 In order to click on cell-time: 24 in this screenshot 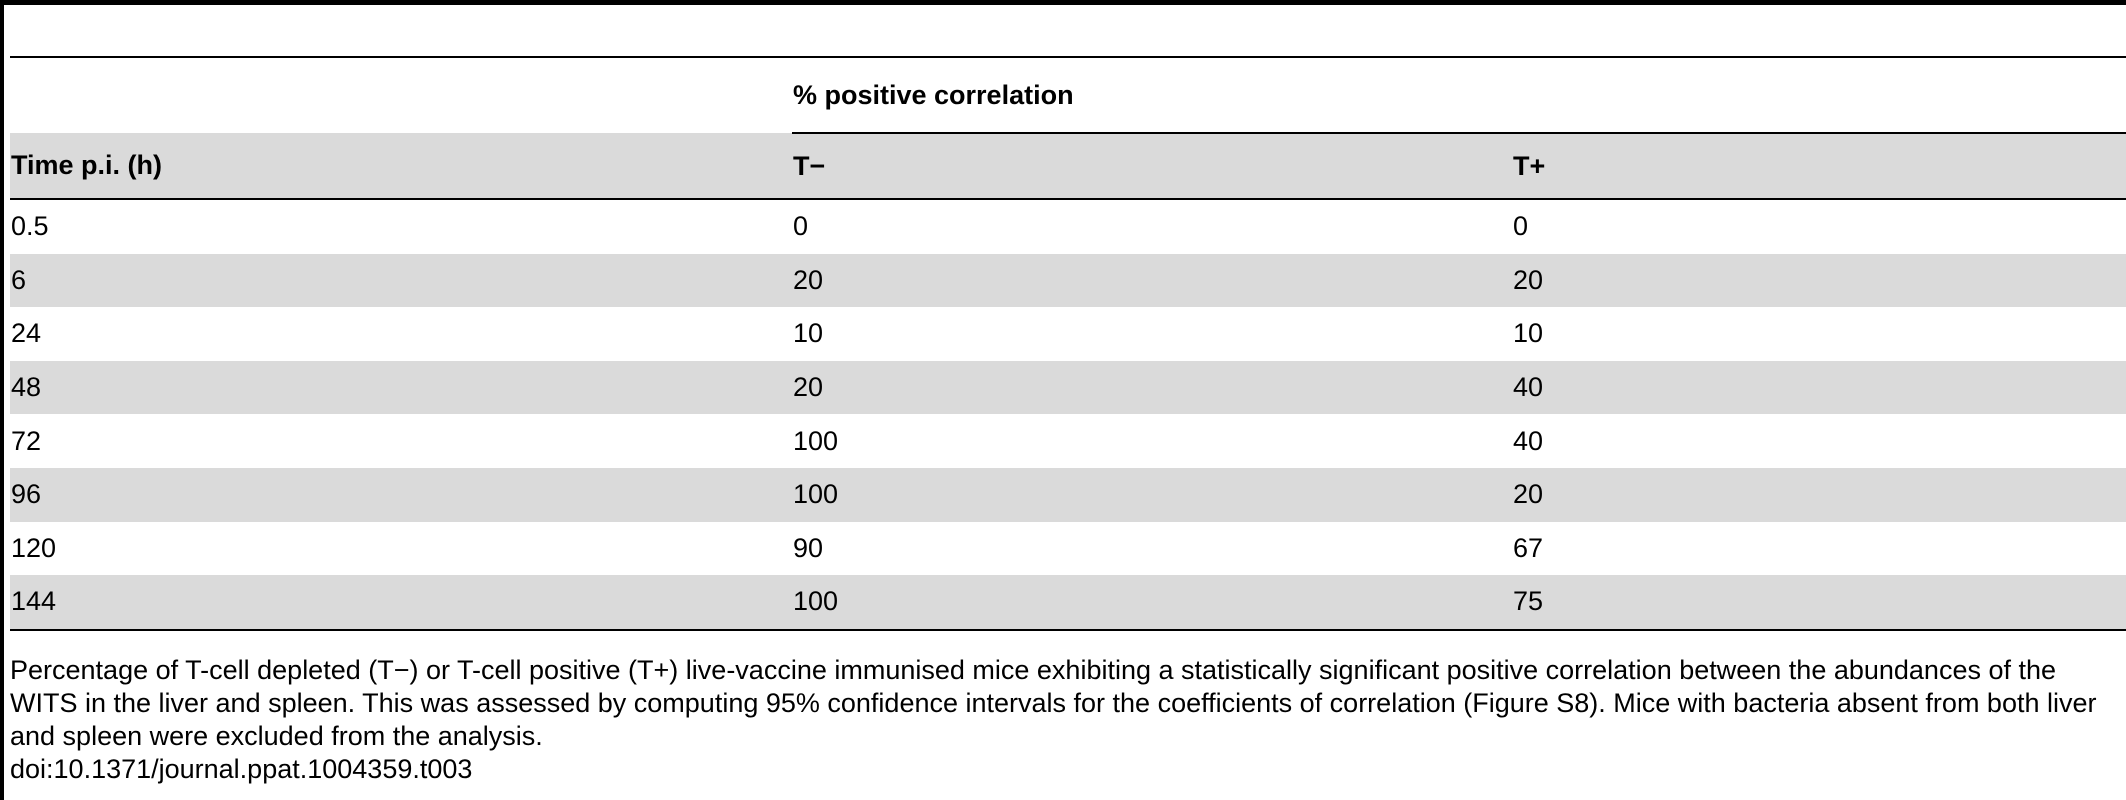, I will do `click(26, 333)`.